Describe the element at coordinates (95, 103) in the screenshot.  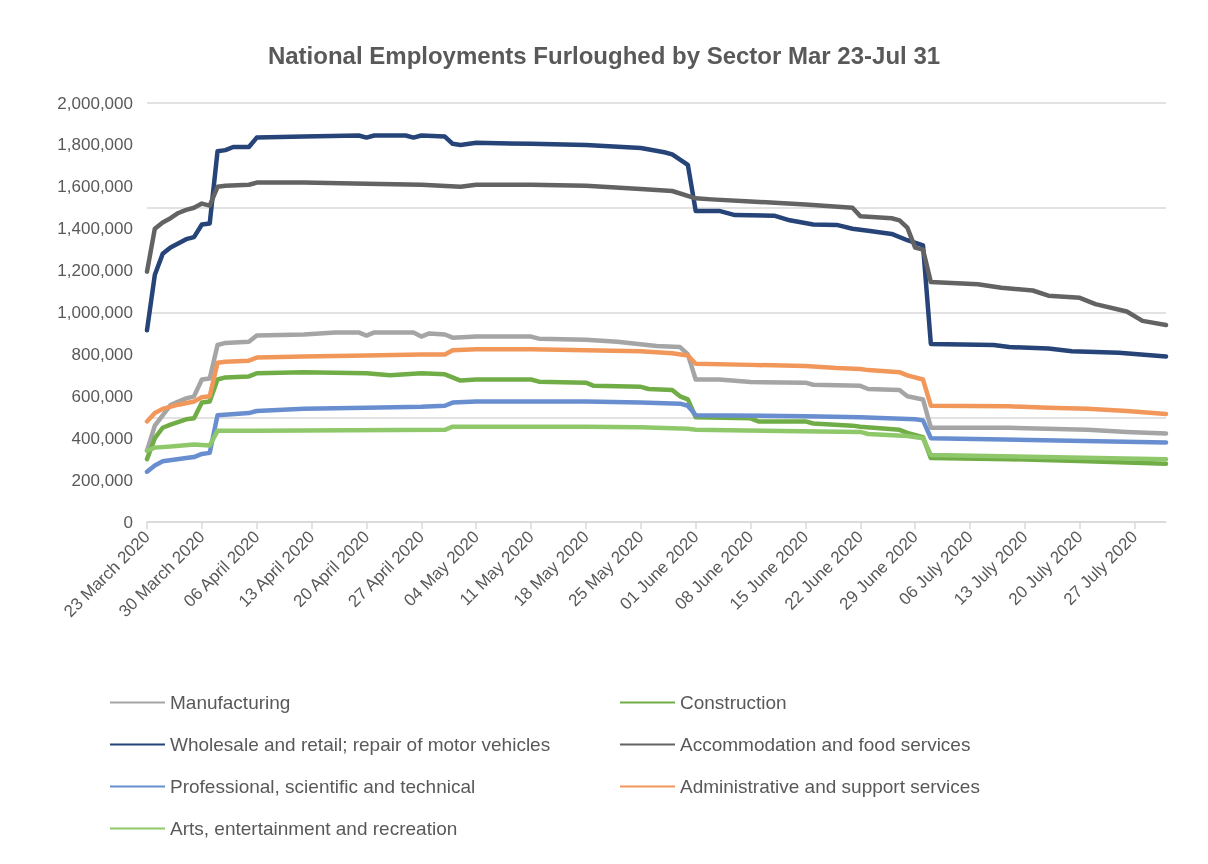
I see `y-tick-label: 2,000,000` at that location.